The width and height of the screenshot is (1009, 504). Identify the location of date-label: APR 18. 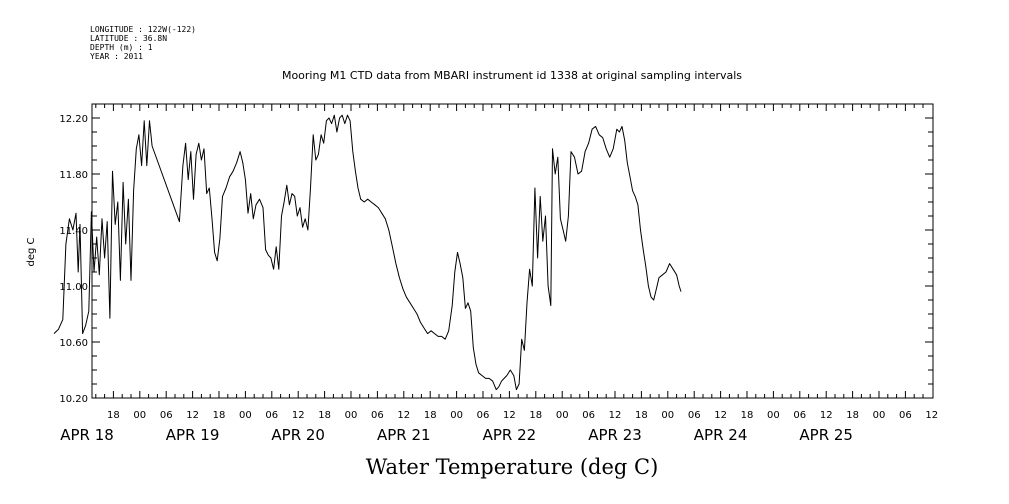
(87, 435).